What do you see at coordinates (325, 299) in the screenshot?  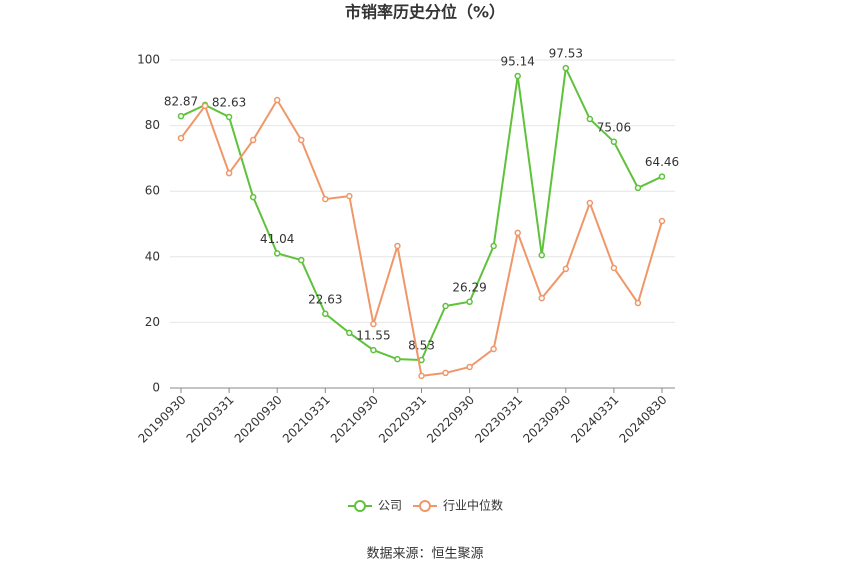 I see `data-label: 22.63` at bounding box center [325, 299].